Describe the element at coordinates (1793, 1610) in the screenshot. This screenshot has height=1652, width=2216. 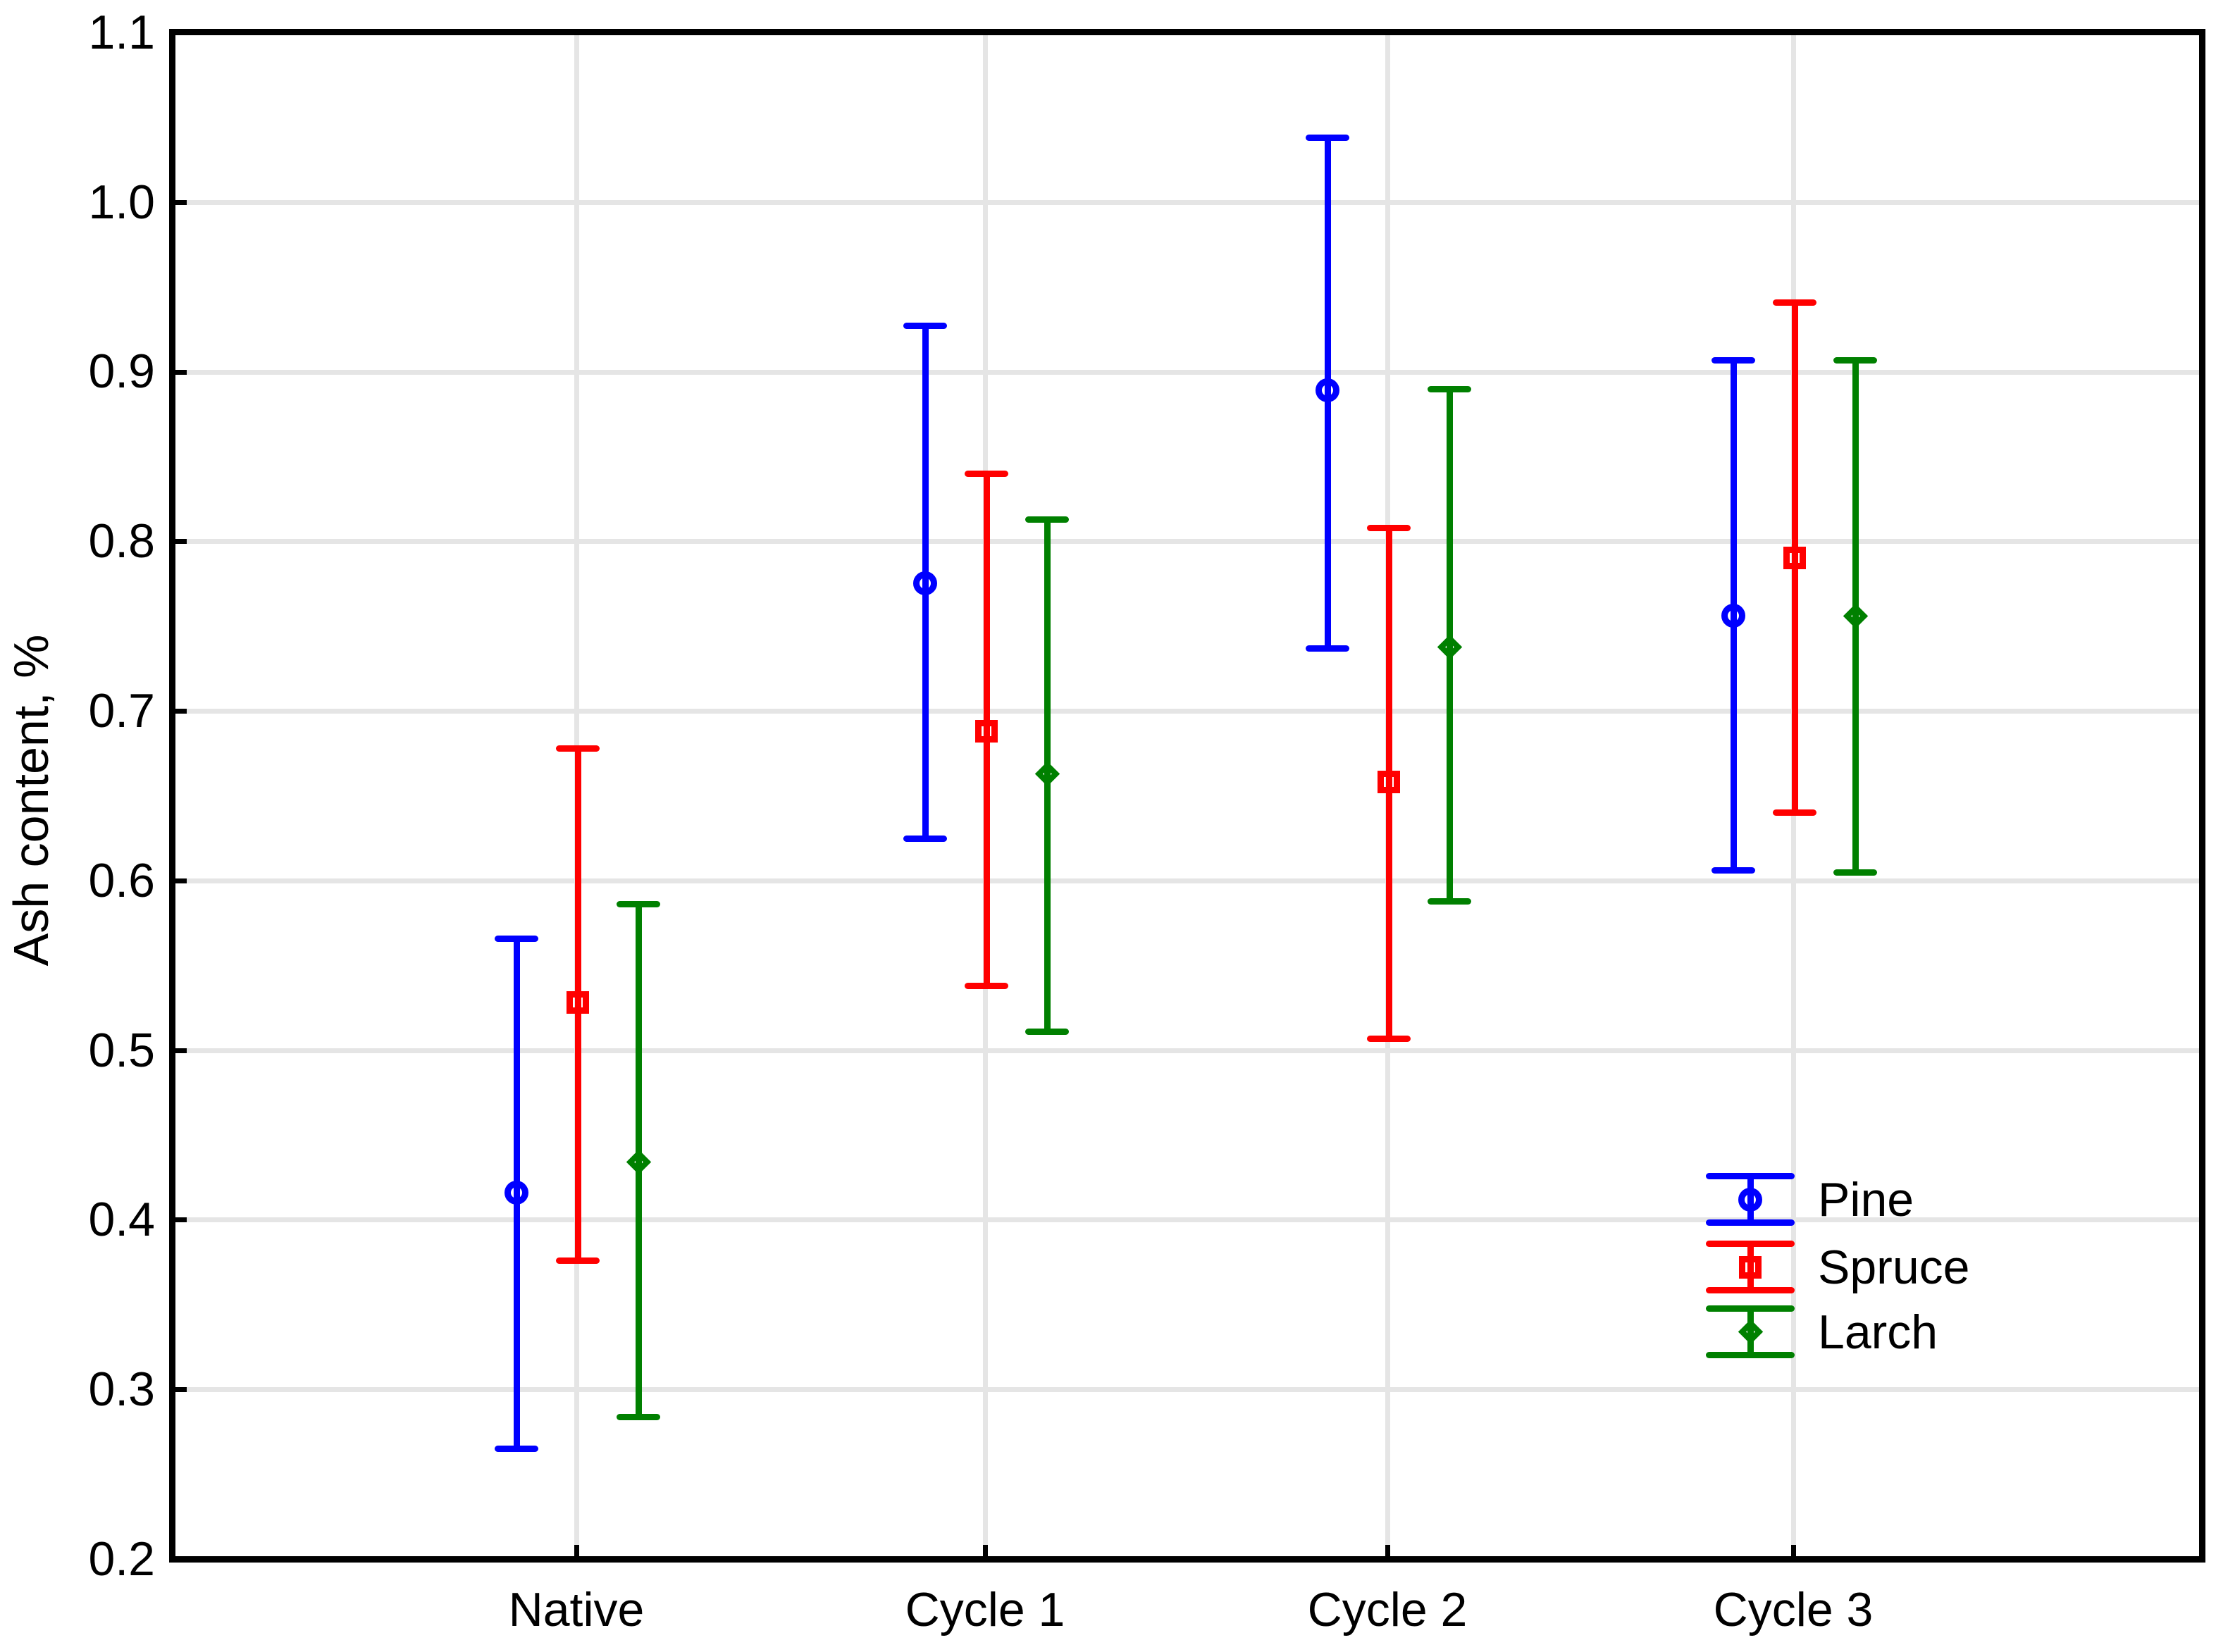
I see `x-tick-label: Cycle 3` at that location.